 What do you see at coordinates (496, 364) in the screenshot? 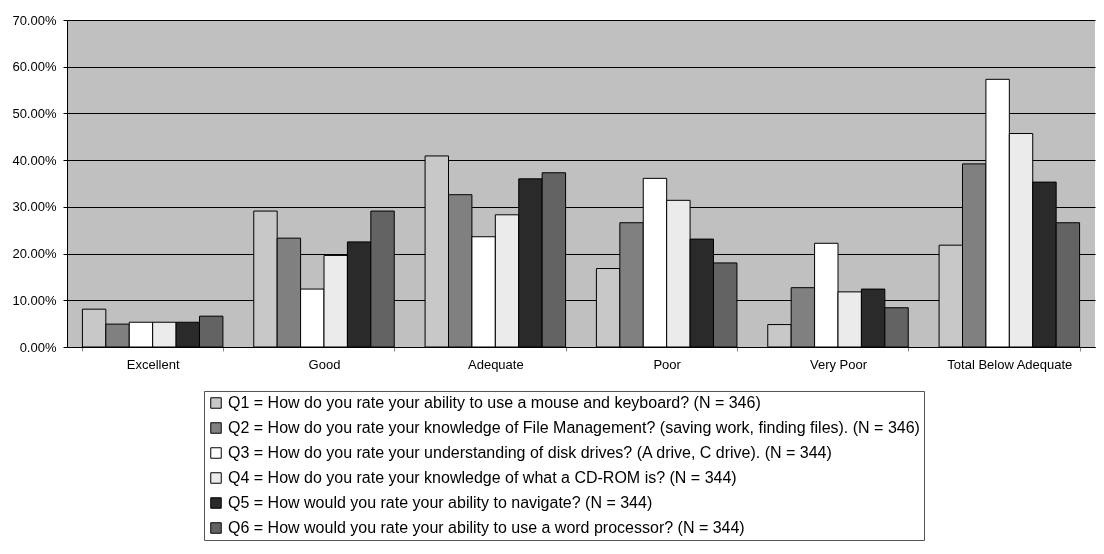
I see `x-tick-label: Adequate` at bounding box center [496, 364].